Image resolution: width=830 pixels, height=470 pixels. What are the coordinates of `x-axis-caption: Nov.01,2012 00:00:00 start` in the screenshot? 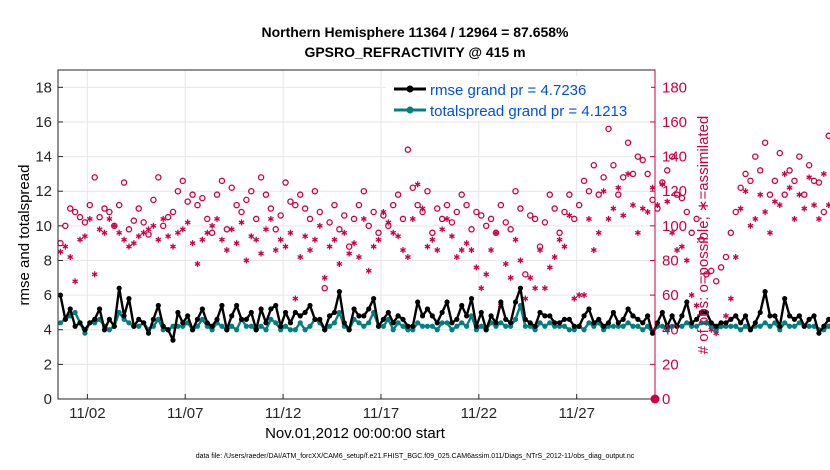 It's located at (355, 433).